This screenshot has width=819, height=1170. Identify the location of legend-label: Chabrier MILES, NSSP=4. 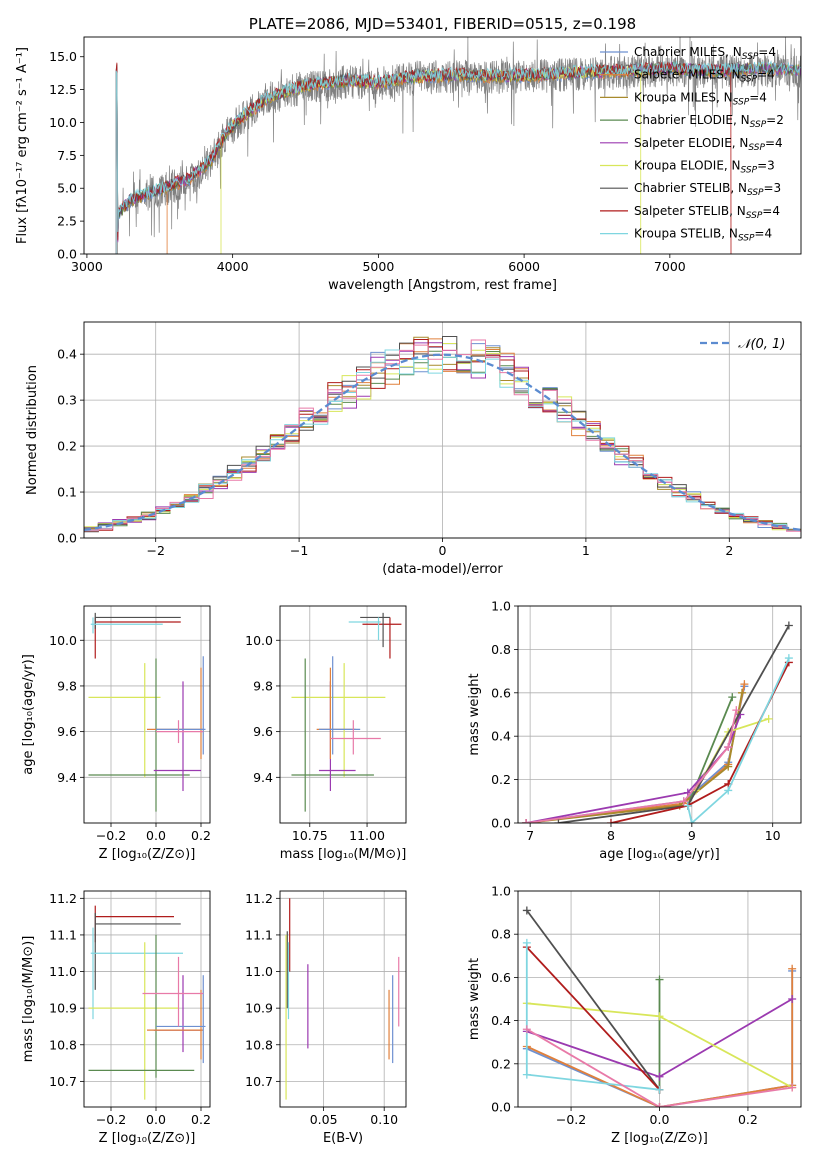
(705, 53).